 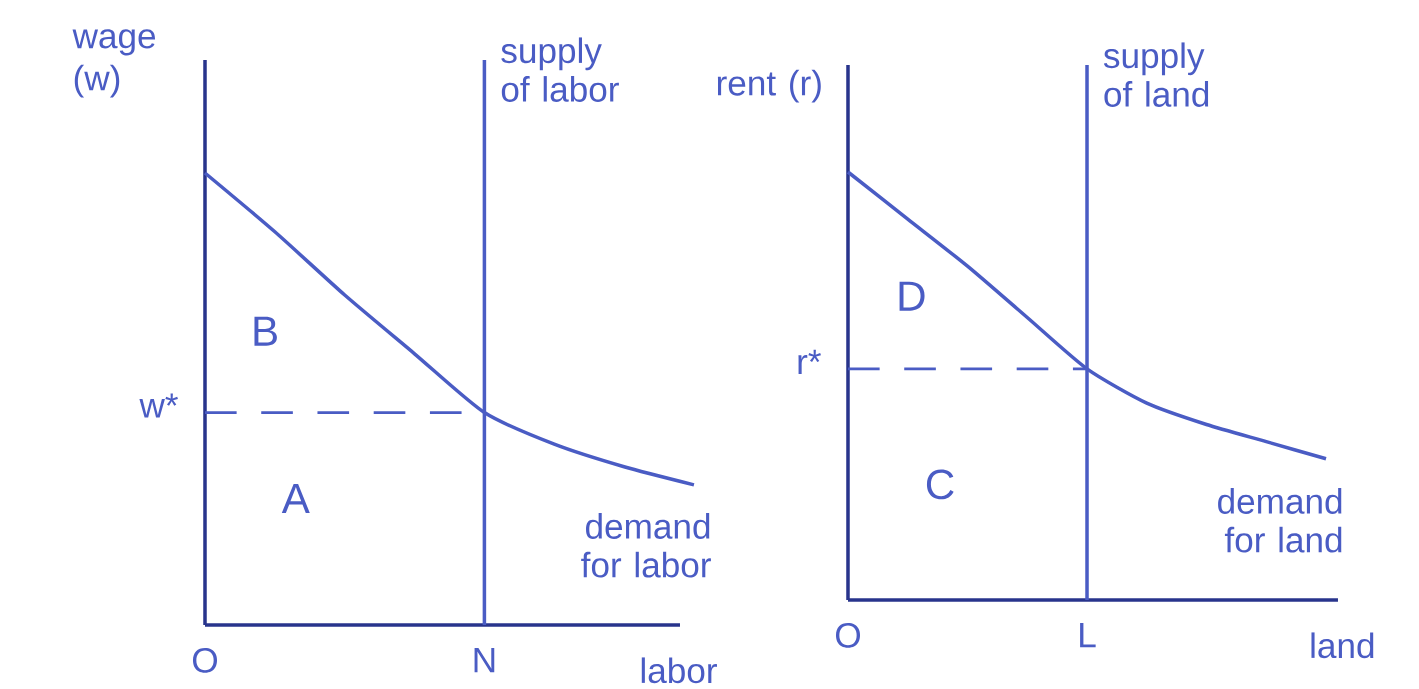 What do you see at coordinates (560, 69) in the screenshot?
I see `ref-line-label: supply of labor` at bounding box center [560, 69].